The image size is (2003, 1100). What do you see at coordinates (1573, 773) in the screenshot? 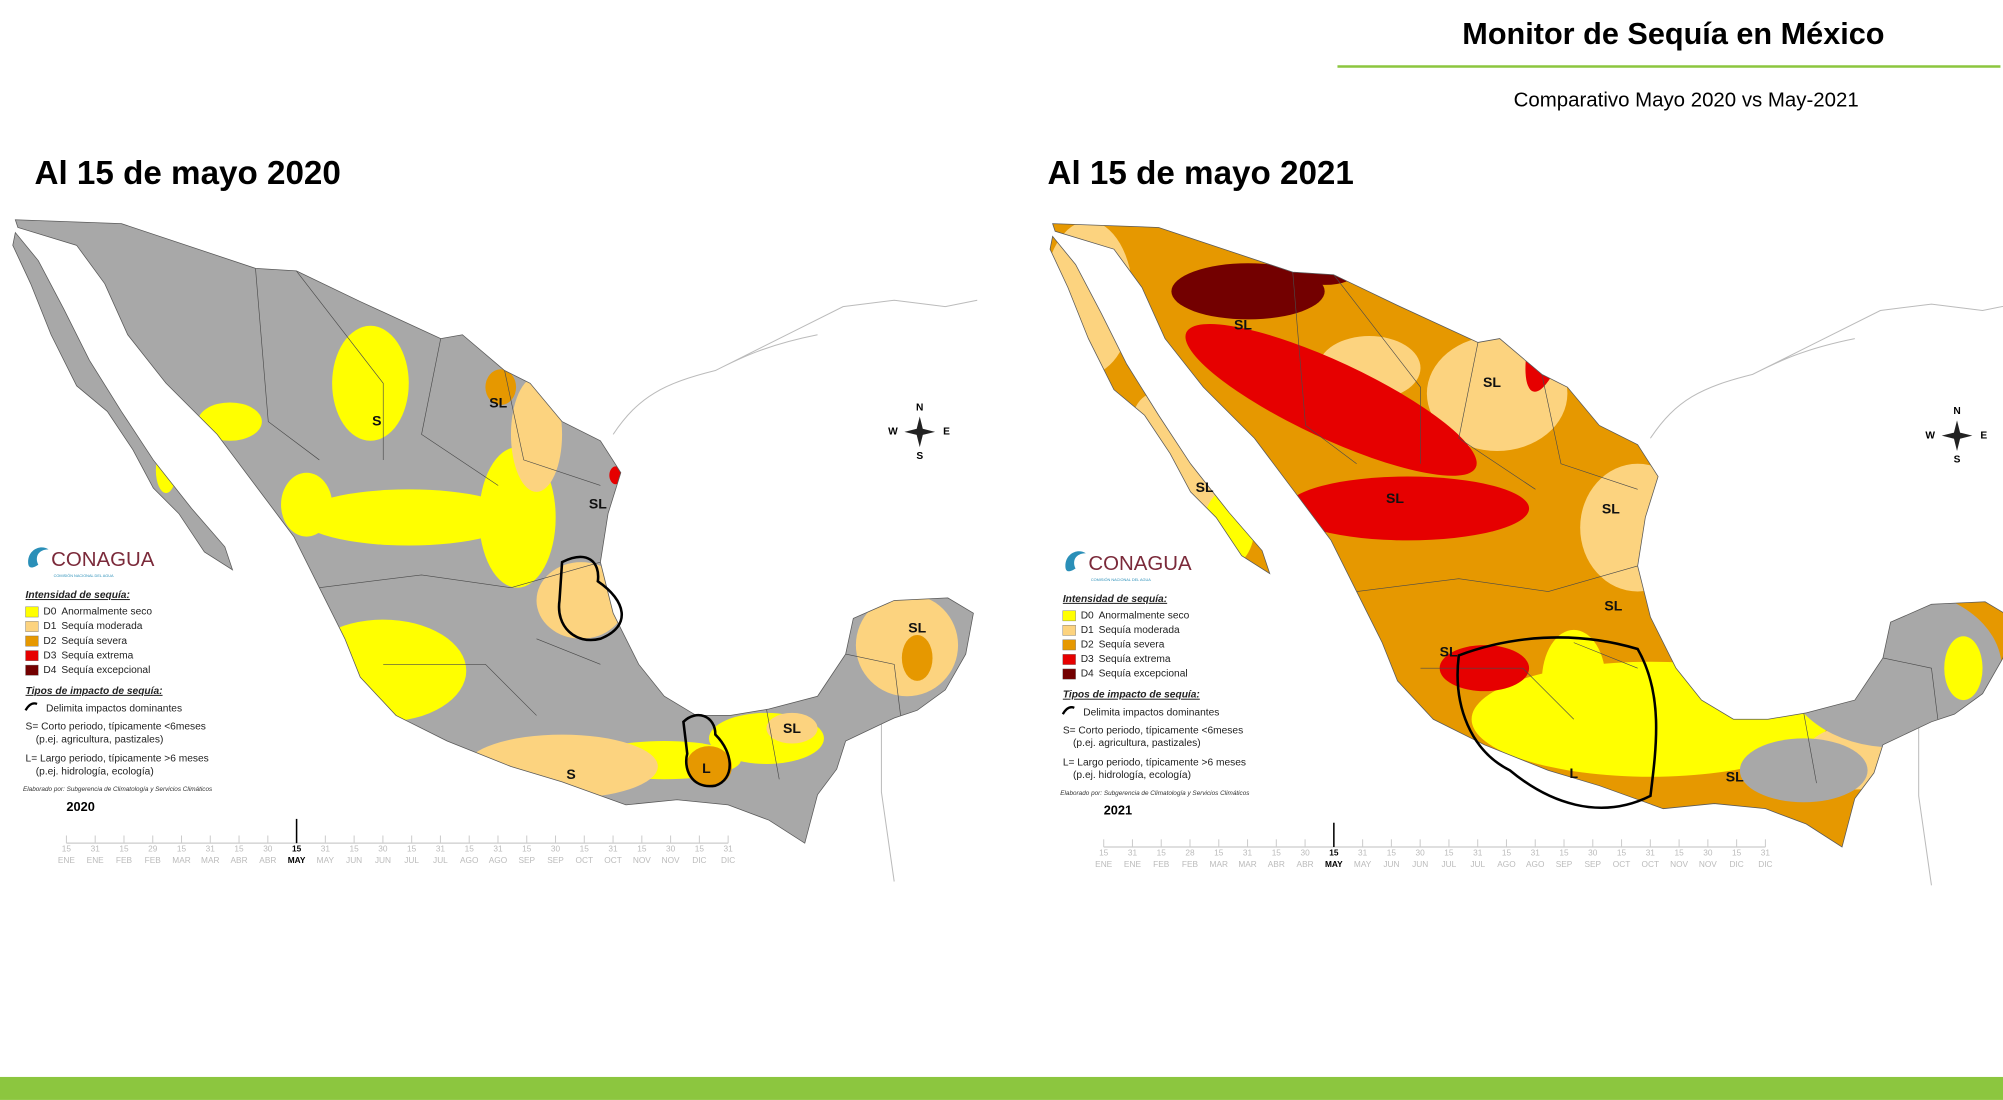
I see `impact-label: L` at bounding box center [1573, 773].